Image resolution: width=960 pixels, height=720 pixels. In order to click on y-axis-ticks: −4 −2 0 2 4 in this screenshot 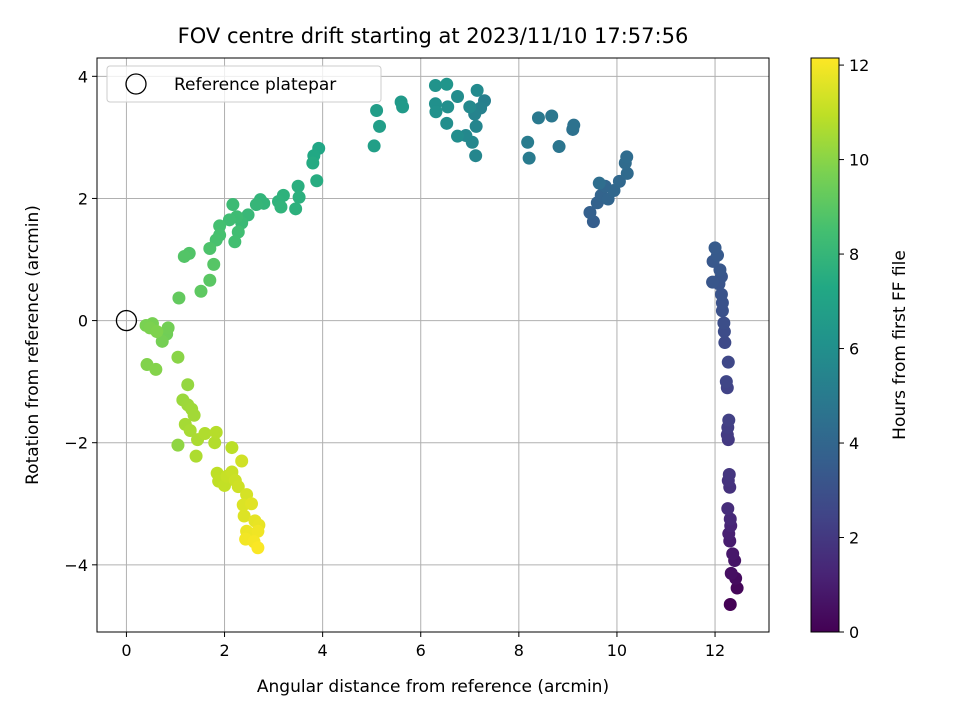, I will do `click(80, 321)`.